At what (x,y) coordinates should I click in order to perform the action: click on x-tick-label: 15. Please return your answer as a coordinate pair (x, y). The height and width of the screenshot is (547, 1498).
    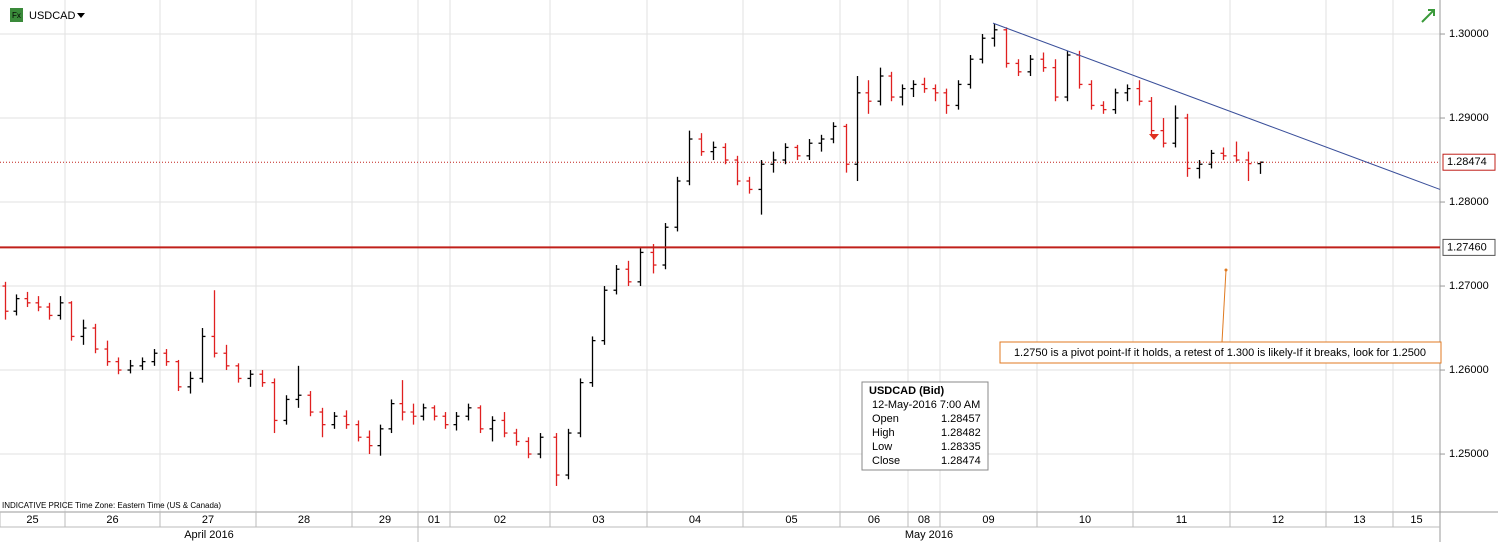
    Looking at the image, I should click on (1416, 520).